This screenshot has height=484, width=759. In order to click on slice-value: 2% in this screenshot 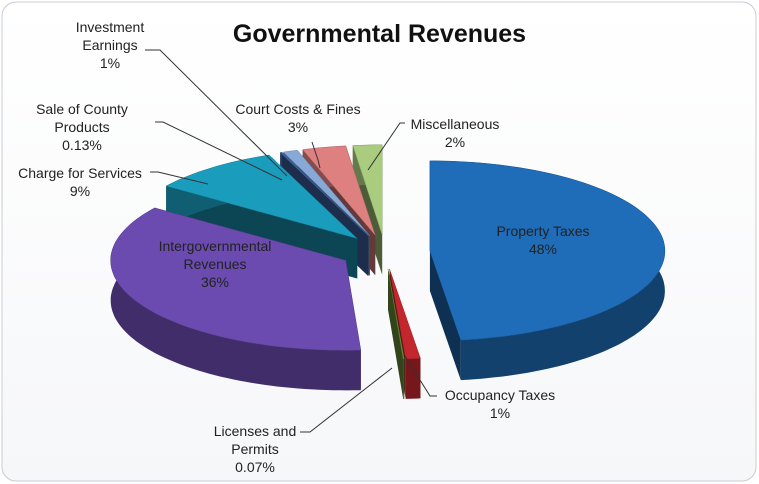, I will do `click(455, 142)`.